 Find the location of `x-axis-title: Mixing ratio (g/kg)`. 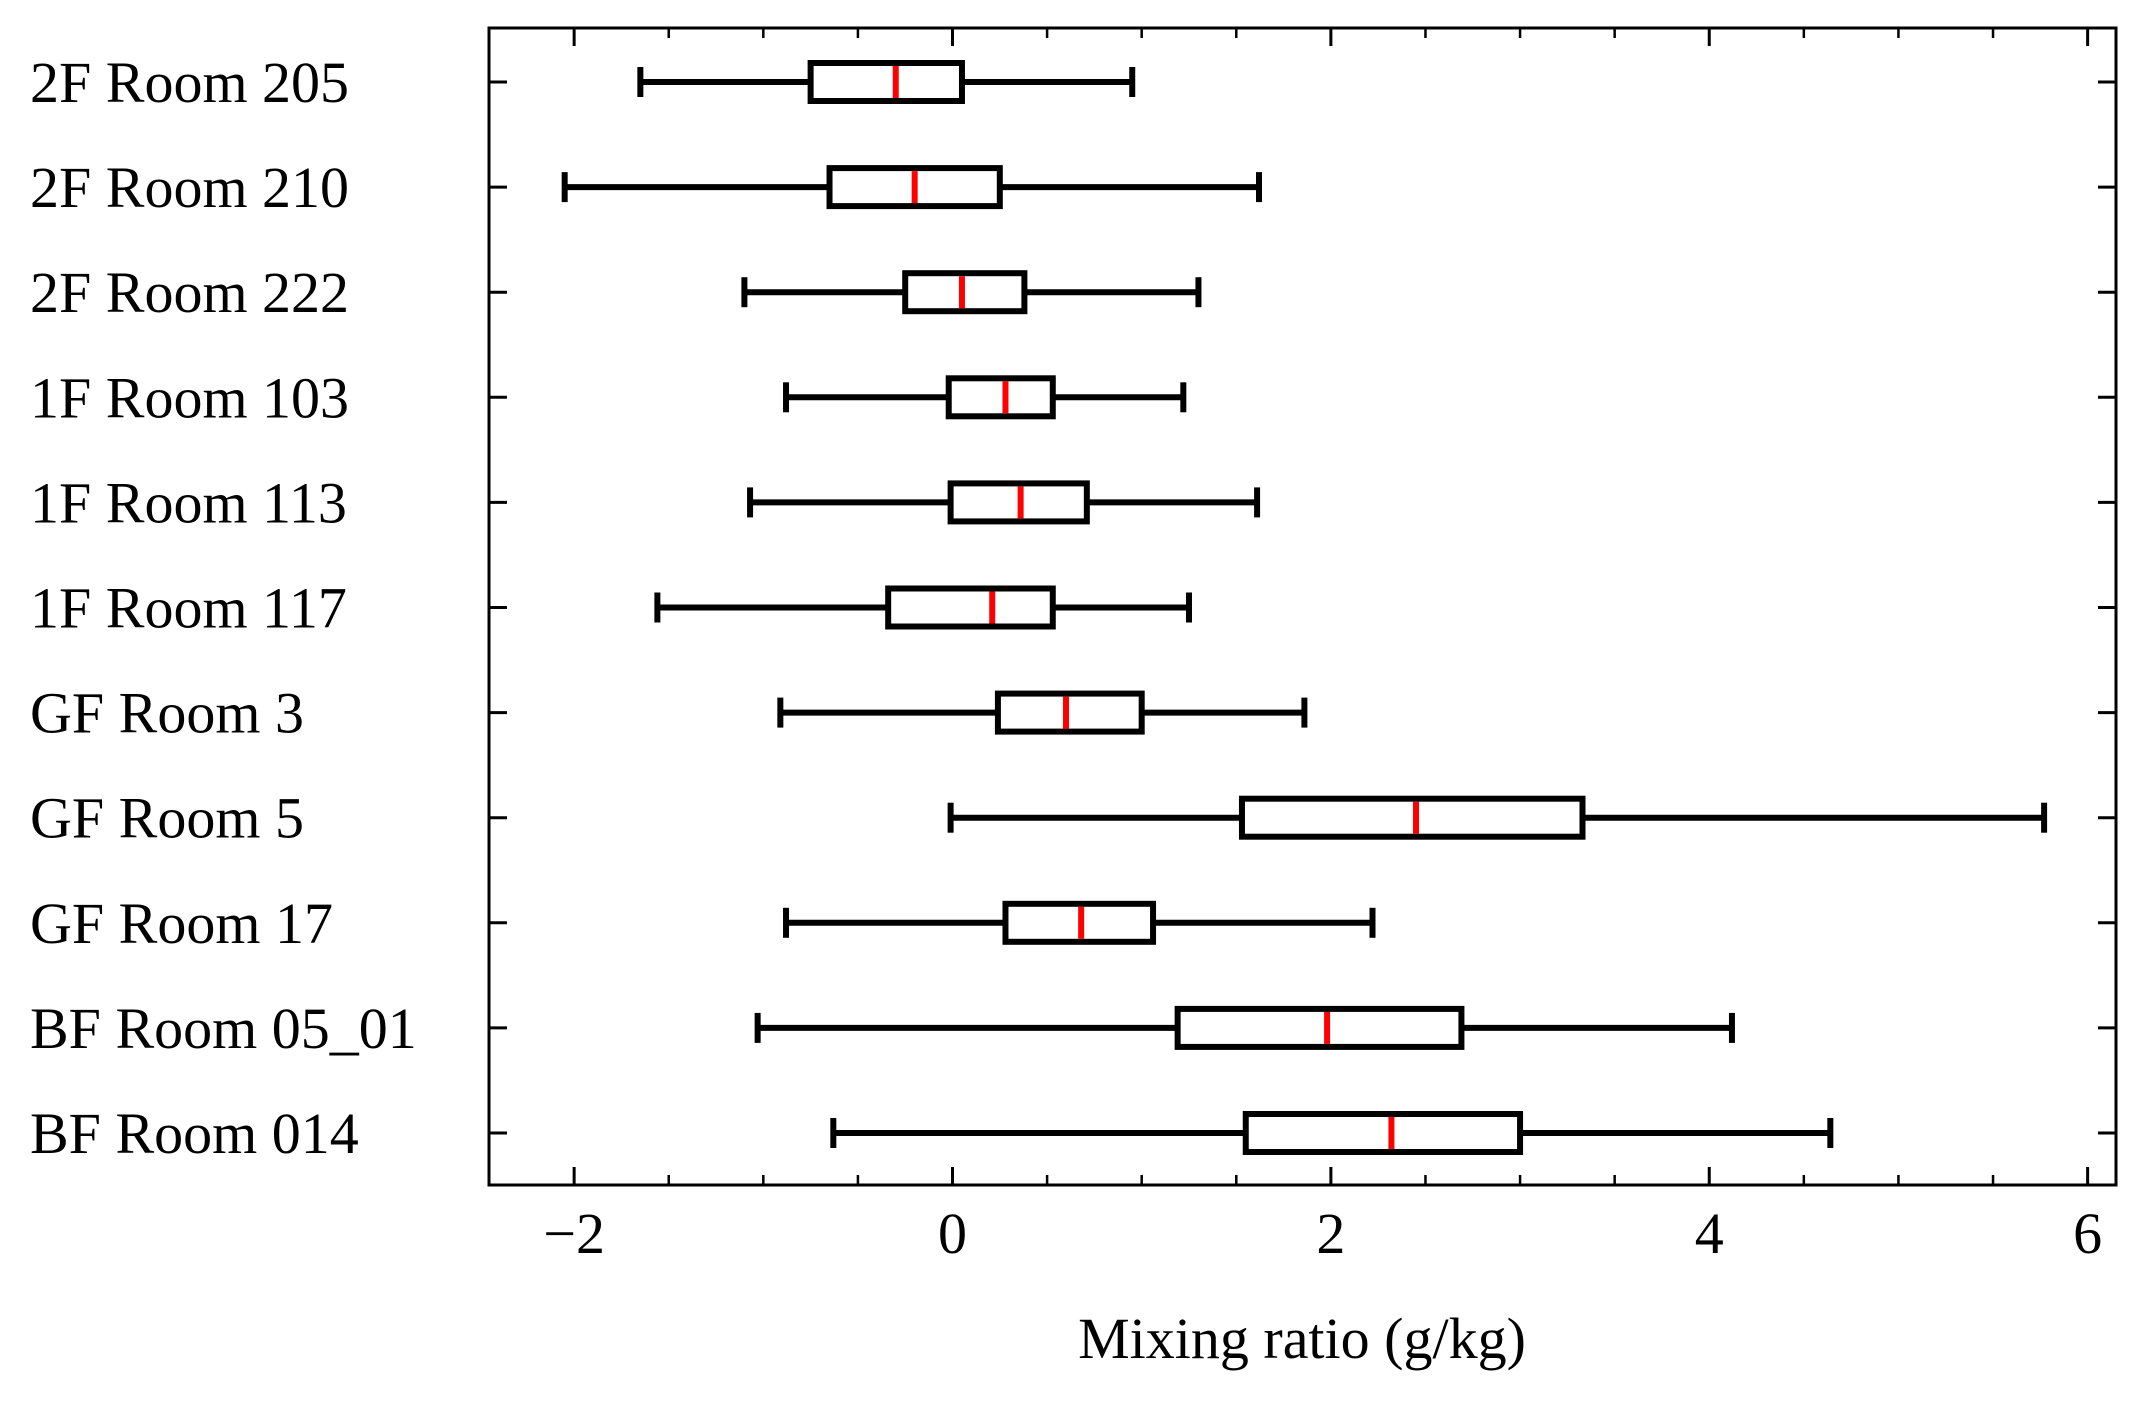

x-axis-title: Mixing ratio (g/kg) is located at coordinates (1302, 1338).